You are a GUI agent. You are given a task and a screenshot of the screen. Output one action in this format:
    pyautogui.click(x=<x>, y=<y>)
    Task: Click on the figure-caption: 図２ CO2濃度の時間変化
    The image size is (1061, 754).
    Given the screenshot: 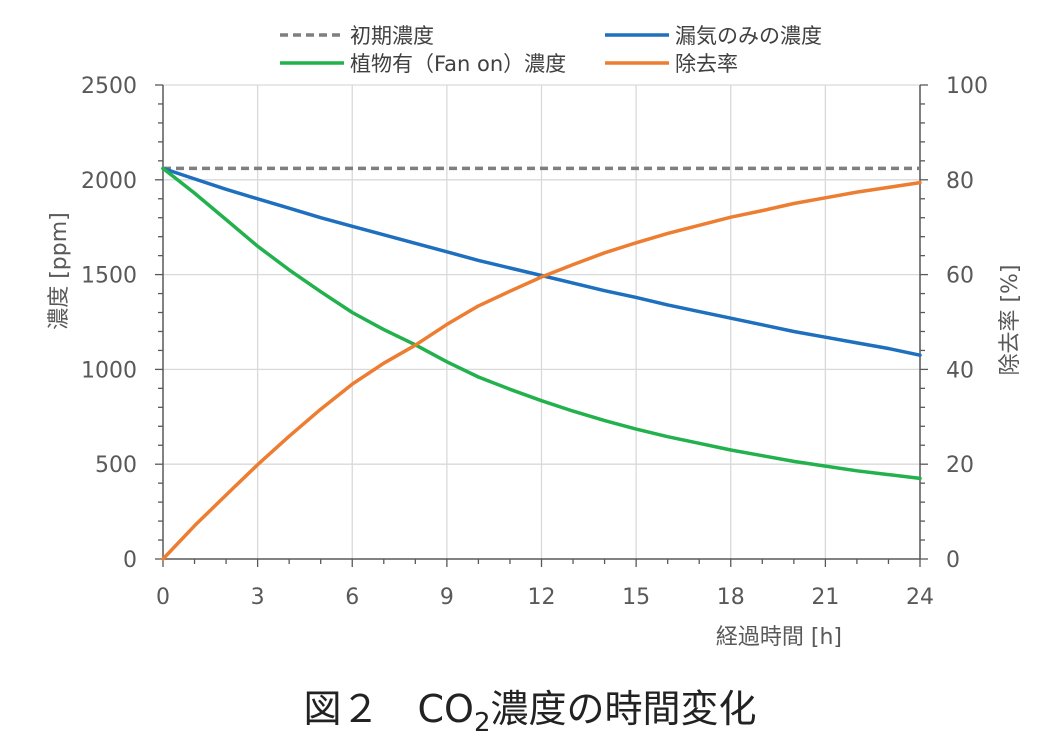 What is the action you would take?
    pyautogui.click(x=529, y=712)
    